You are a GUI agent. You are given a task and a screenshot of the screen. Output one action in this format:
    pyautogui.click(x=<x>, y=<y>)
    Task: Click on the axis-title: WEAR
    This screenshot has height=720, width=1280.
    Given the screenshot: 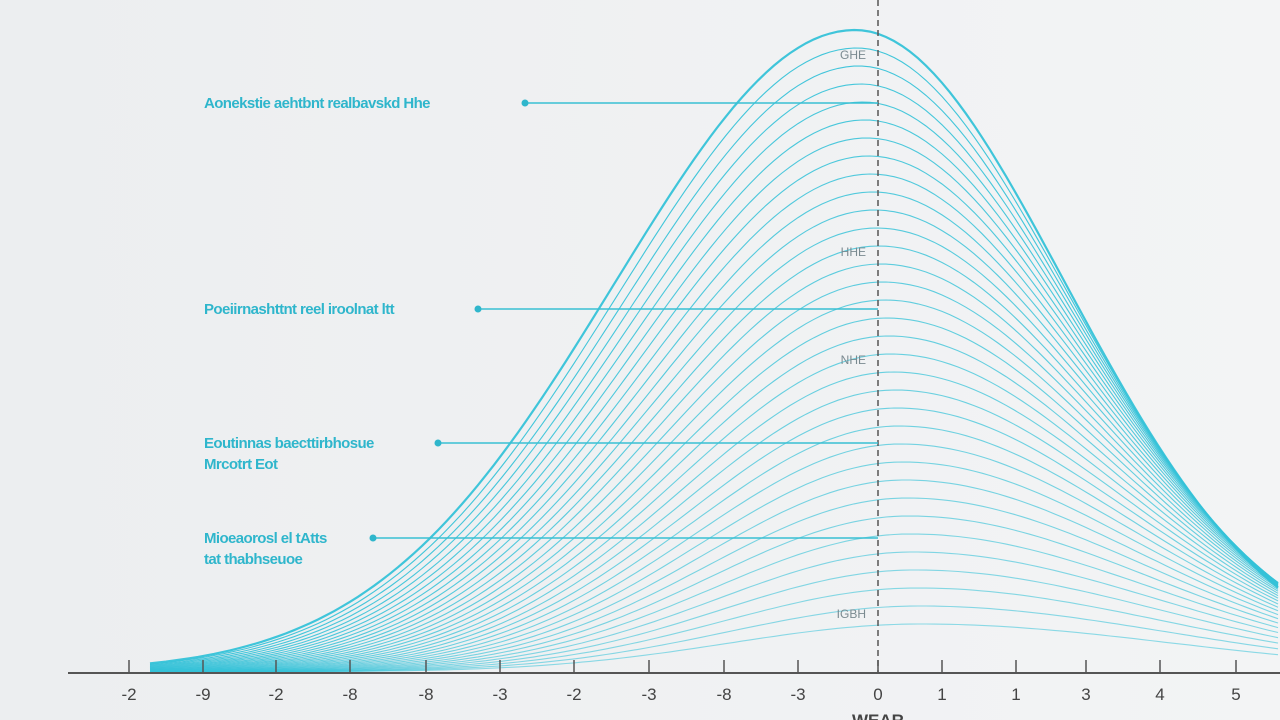 What is the action you would take?
    pyautogui.click(x=878, y=715)
    